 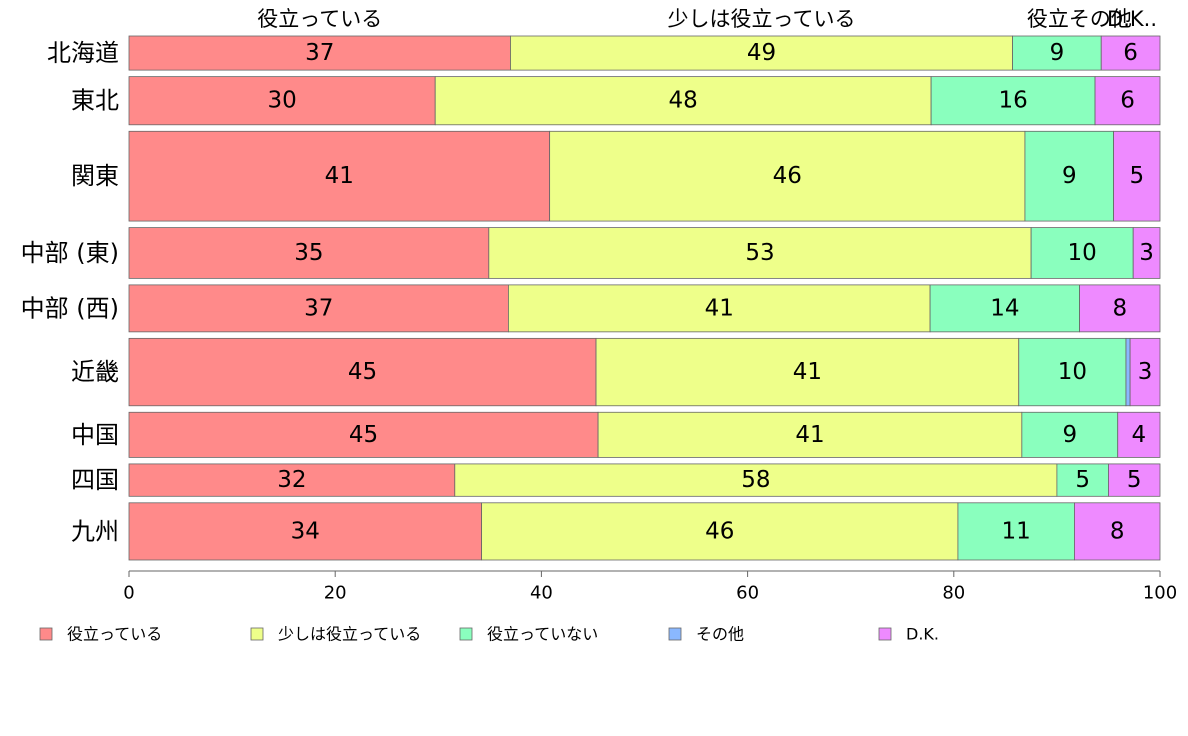 I want to click on legend-item: 役立っている, so click(x=100, y=634).